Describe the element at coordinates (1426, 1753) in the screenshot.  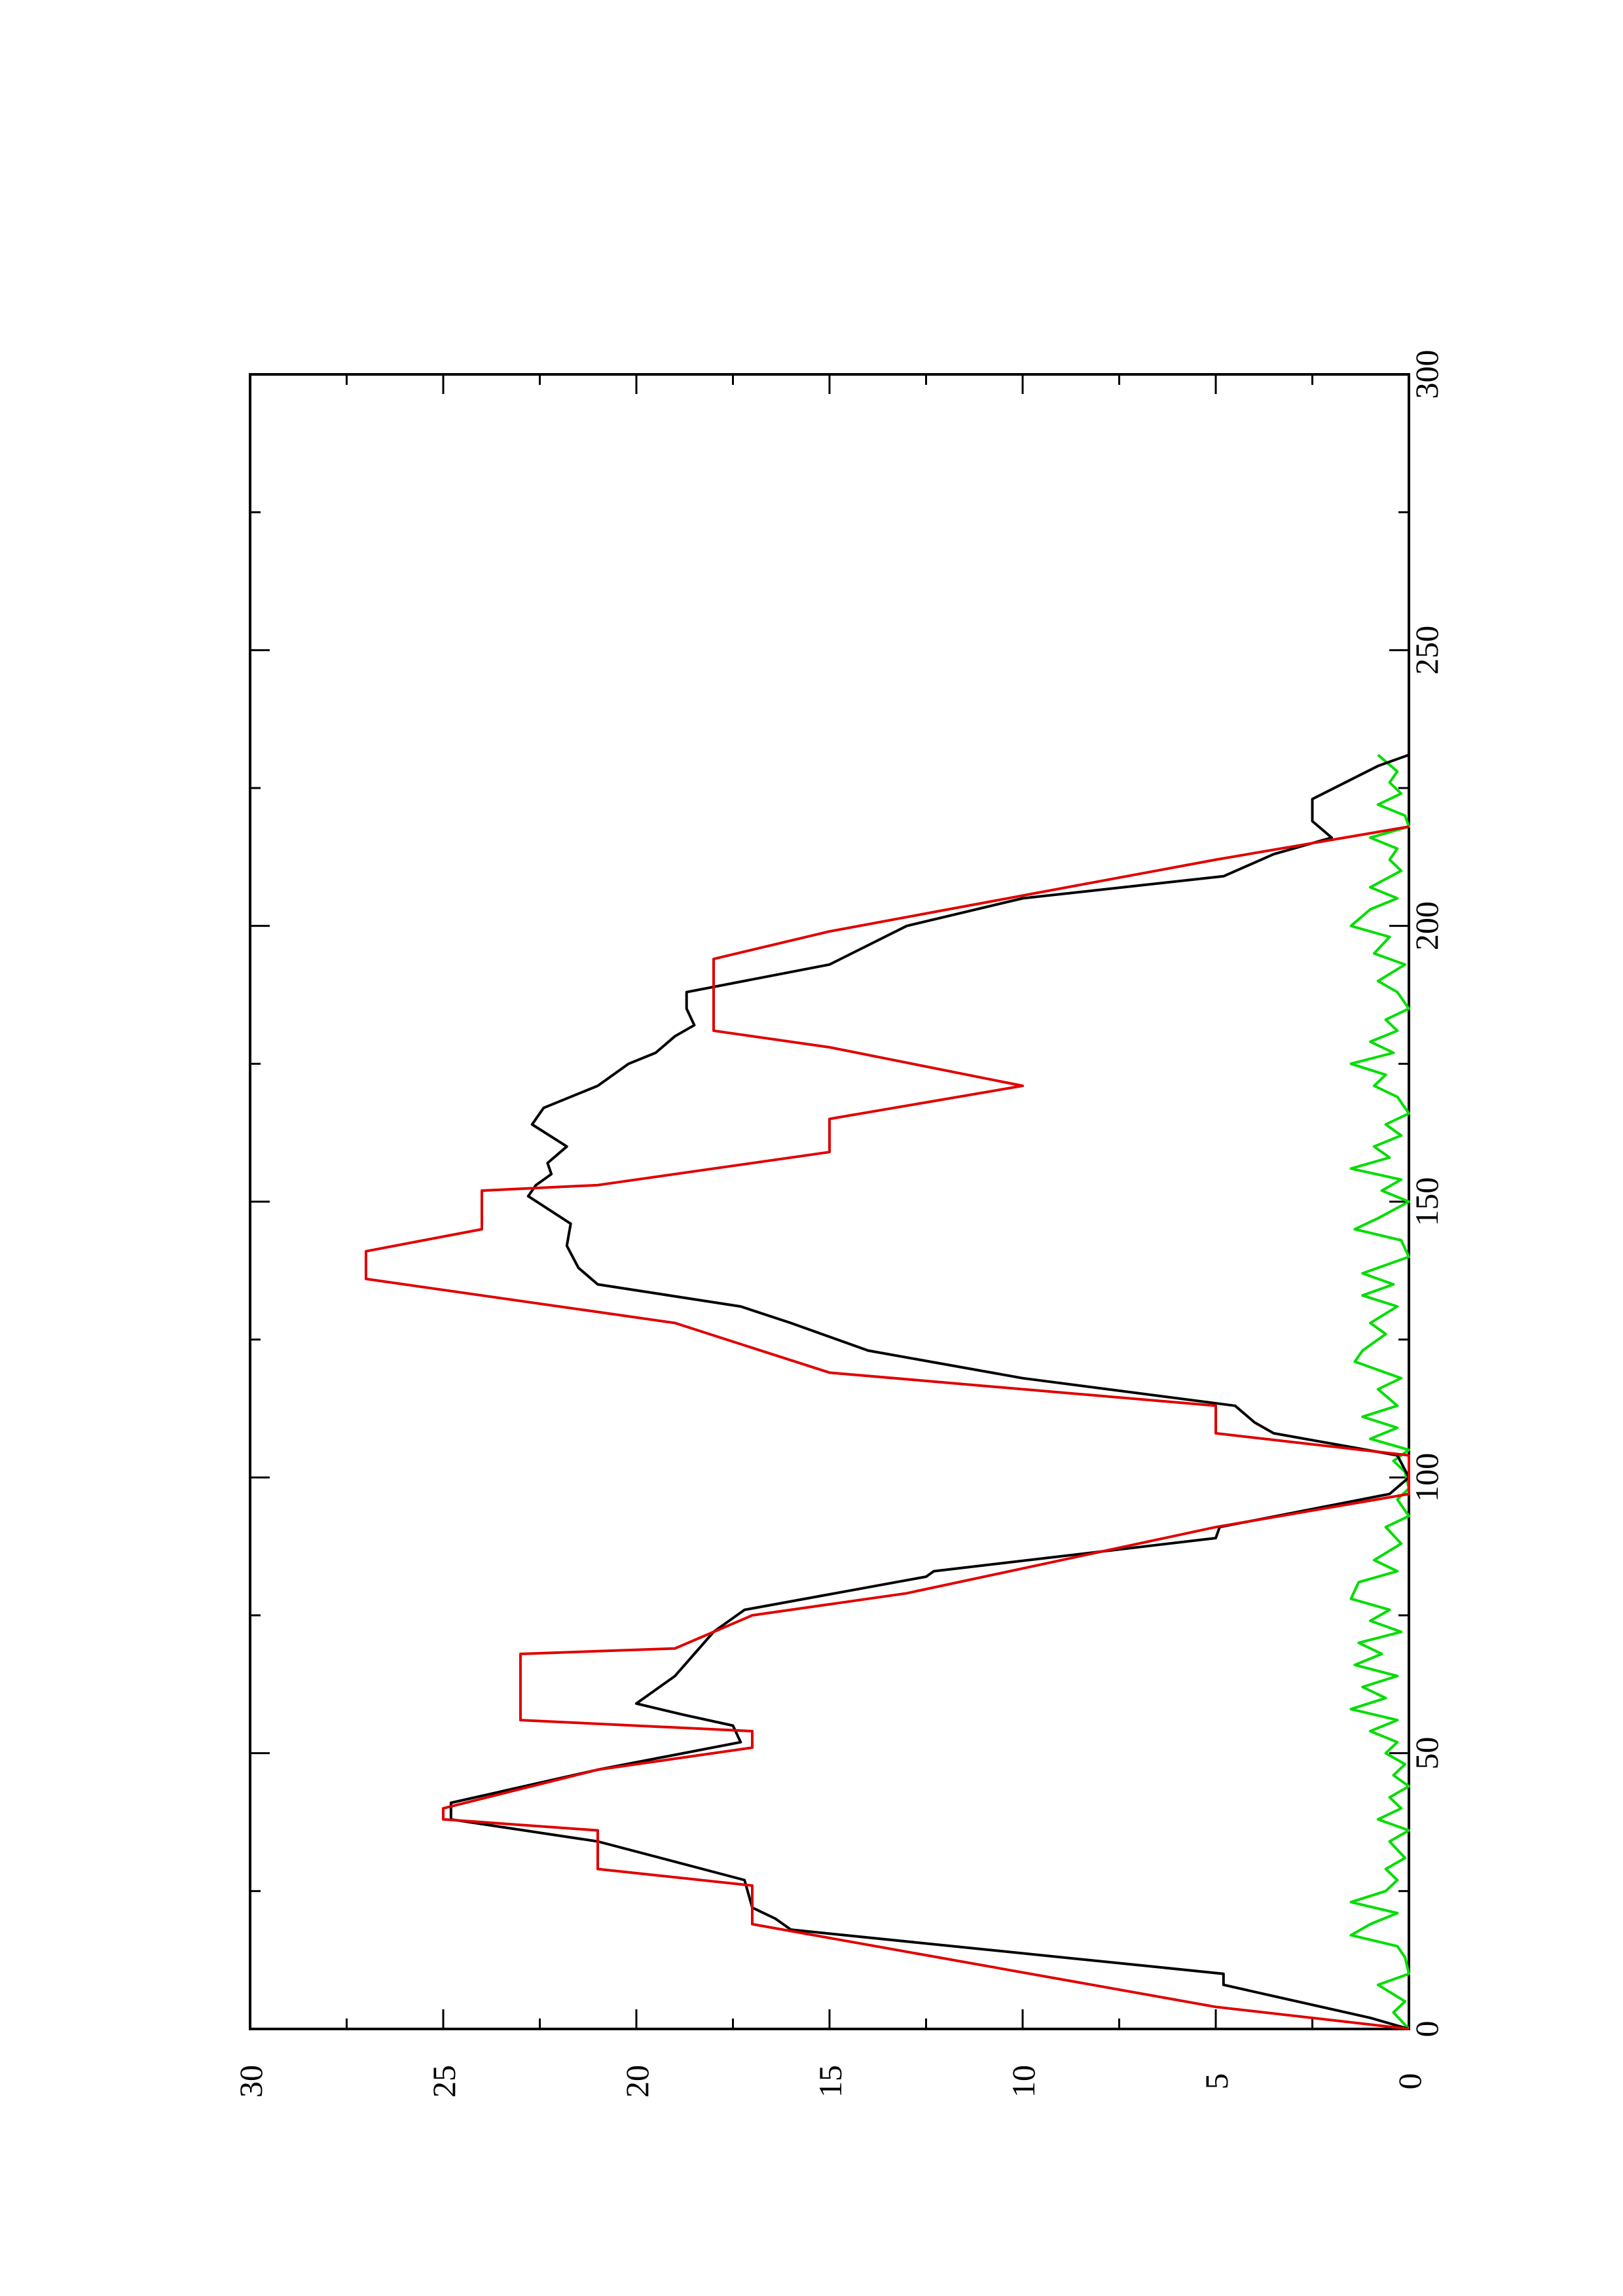
I see `x-tick-label: 50` at that location.